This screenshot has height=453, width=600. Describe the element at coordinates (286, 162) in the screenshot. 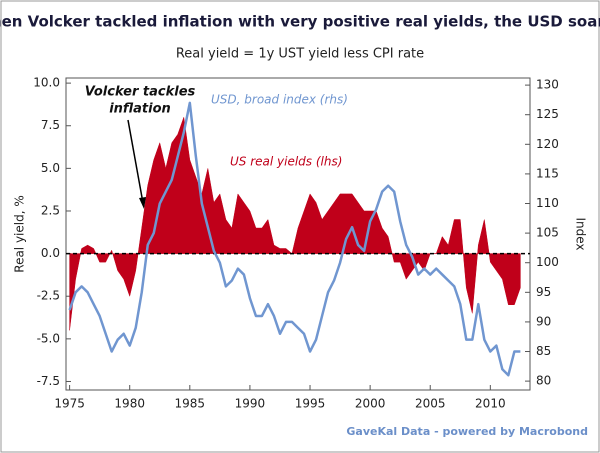

I see `series-label: US real yields (lhs)` at that location.